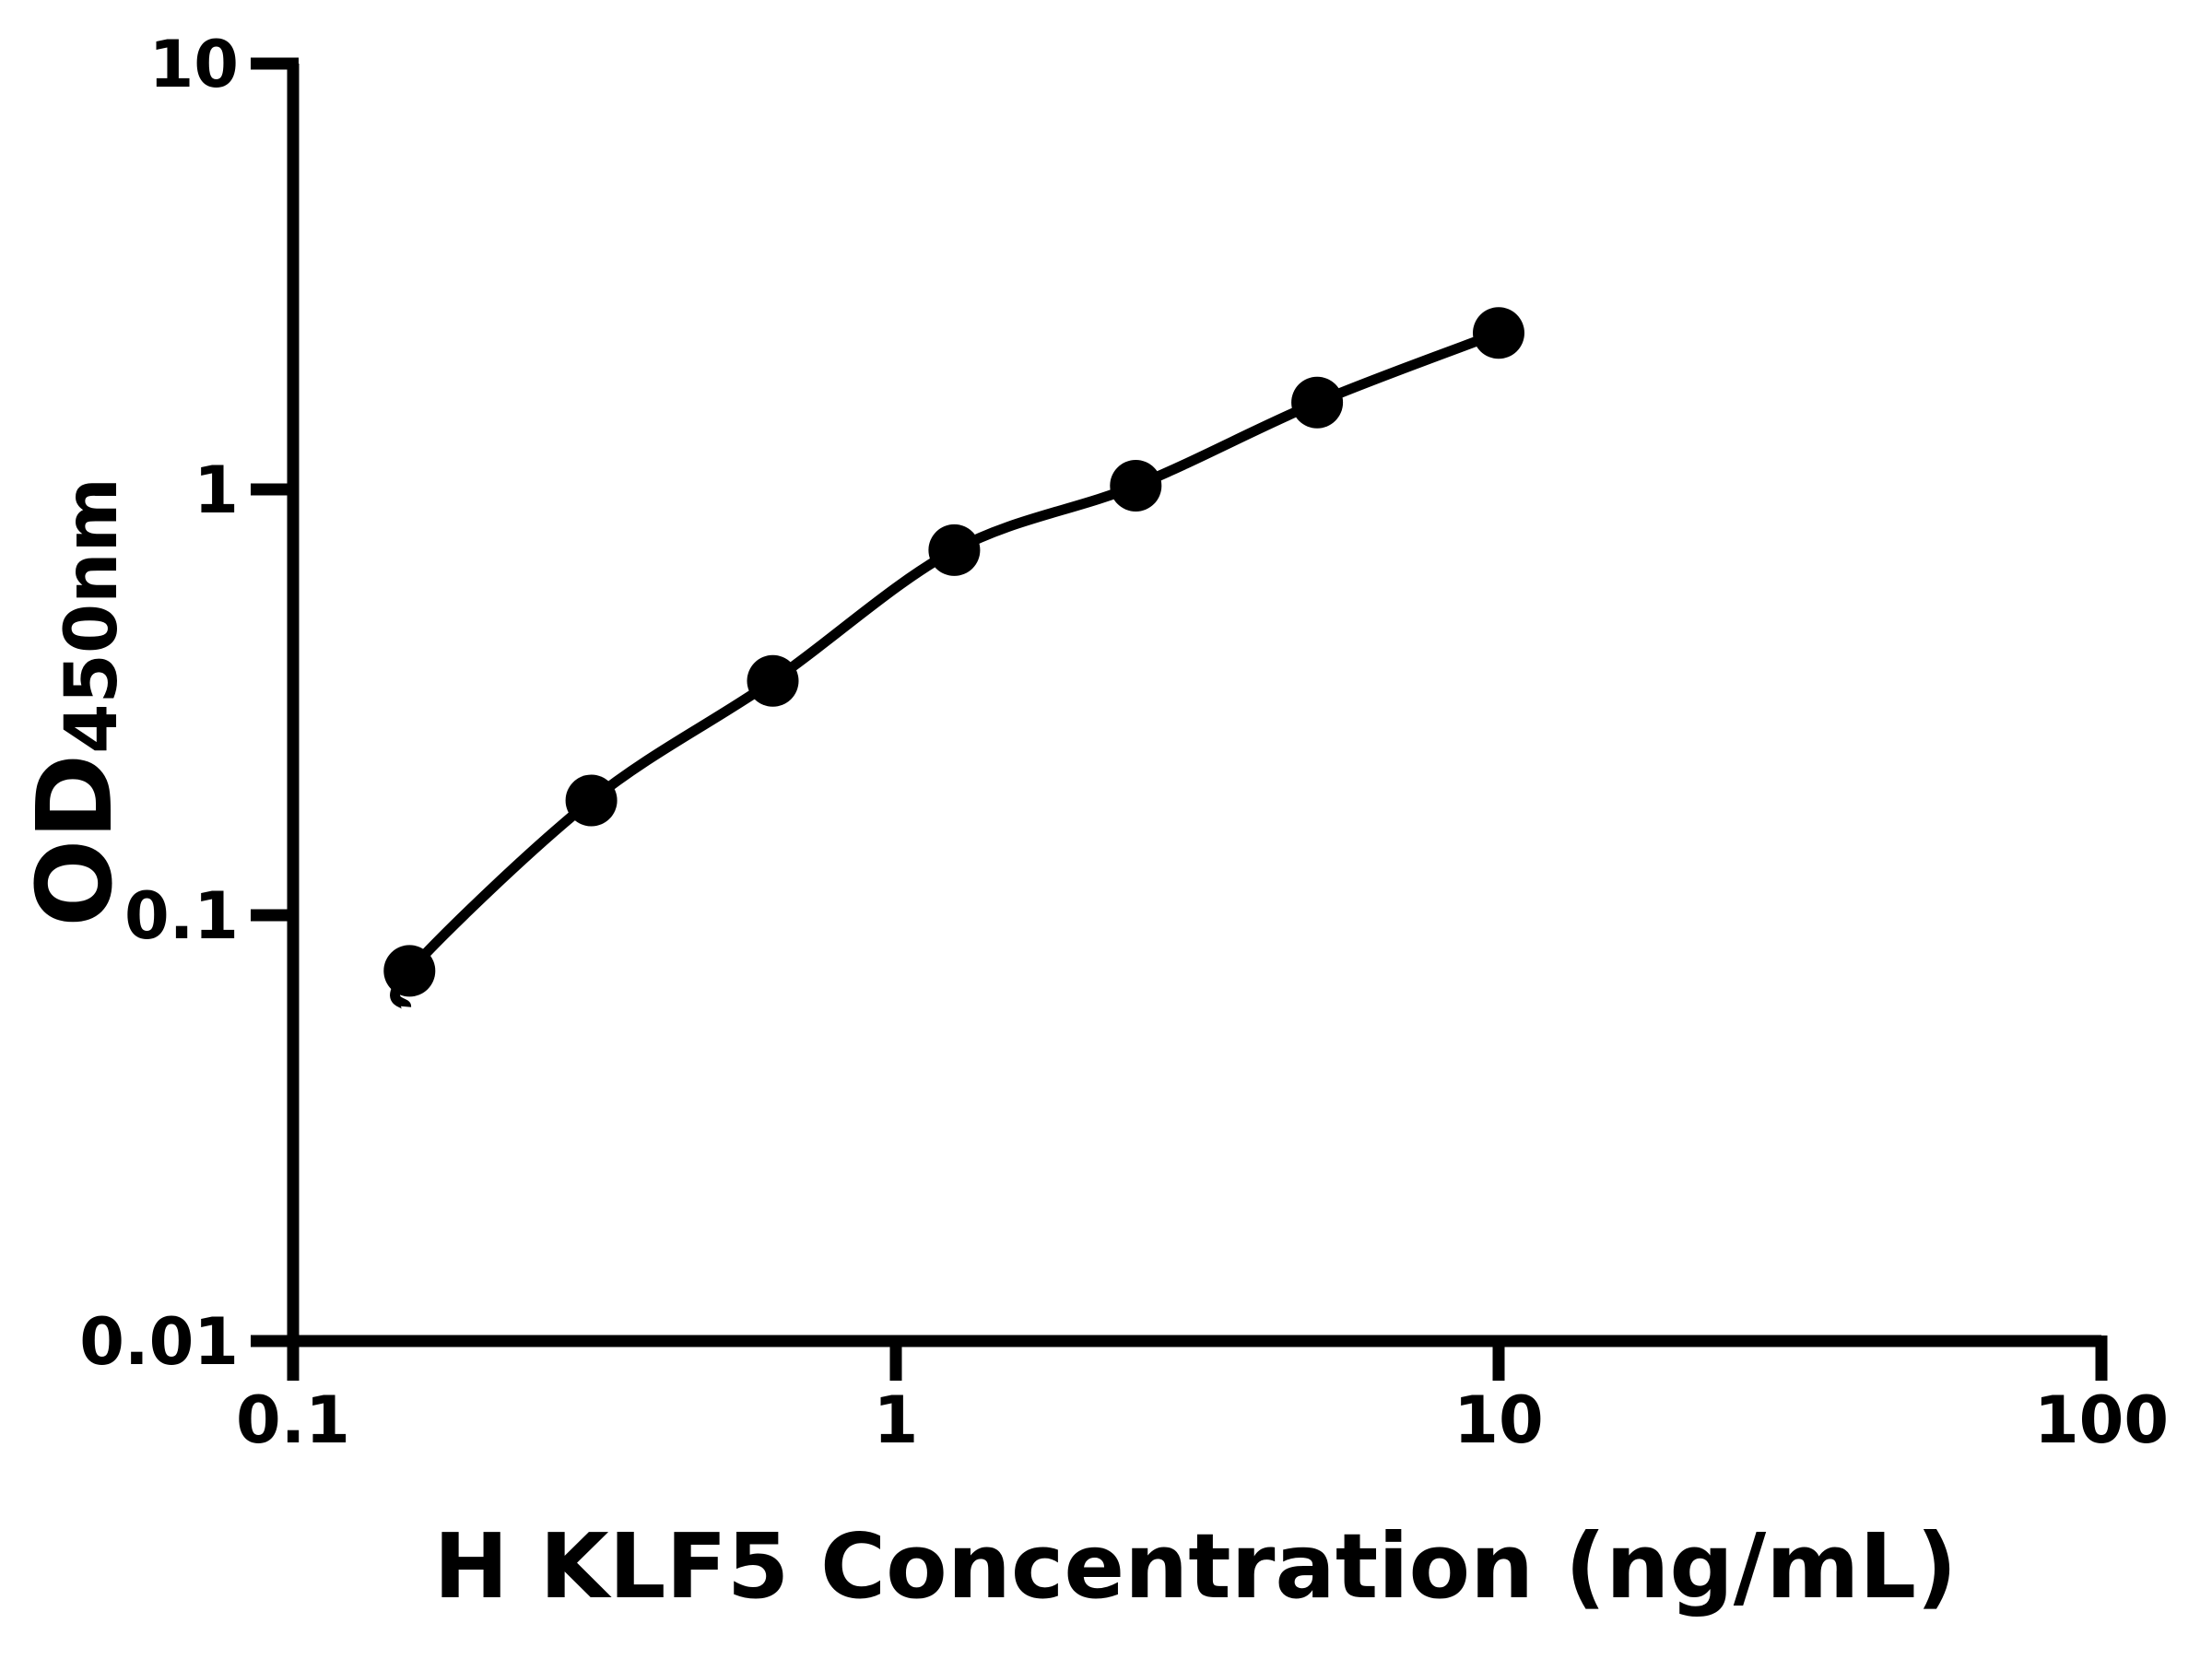 The height and width of the screenshot is (1659, 2212). Describe the element at coordinates (1196, 1566) in the screenshot. I see `x-axis-title: H KLF5 Concentration (ng/mL)` at that location.